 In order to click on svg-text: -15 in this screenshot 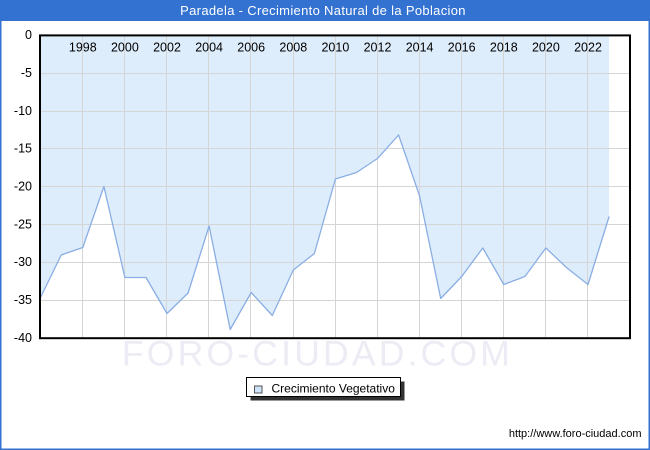, I will do `click(23, 149)`.